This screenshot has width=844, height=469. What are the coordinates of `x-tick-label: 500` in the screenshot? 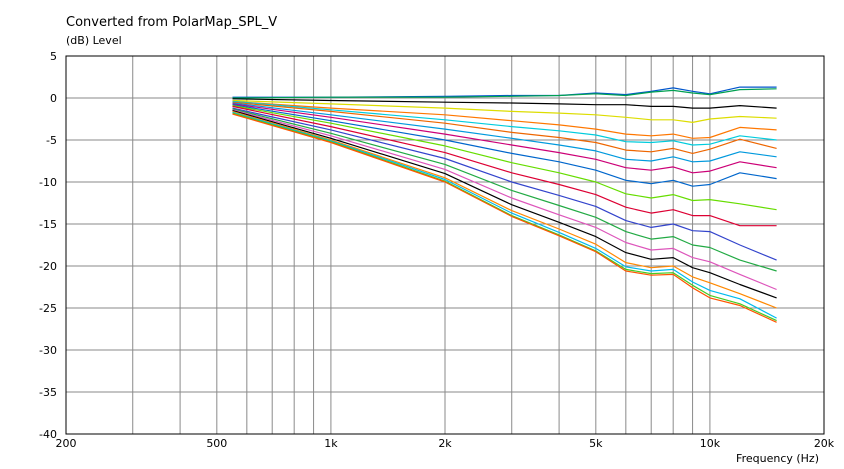 It's located at (216, 443).